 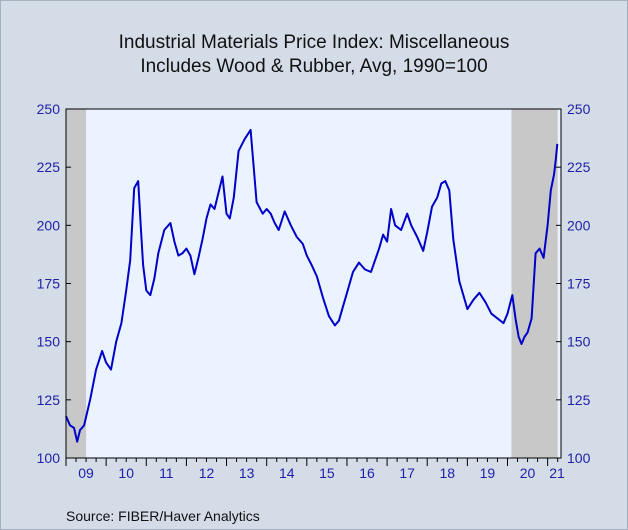 What do you see at coordinates (49, 225) in the screenshot?
I see `y-tick-label-left-200: 200` at bounding box center [49, 225].